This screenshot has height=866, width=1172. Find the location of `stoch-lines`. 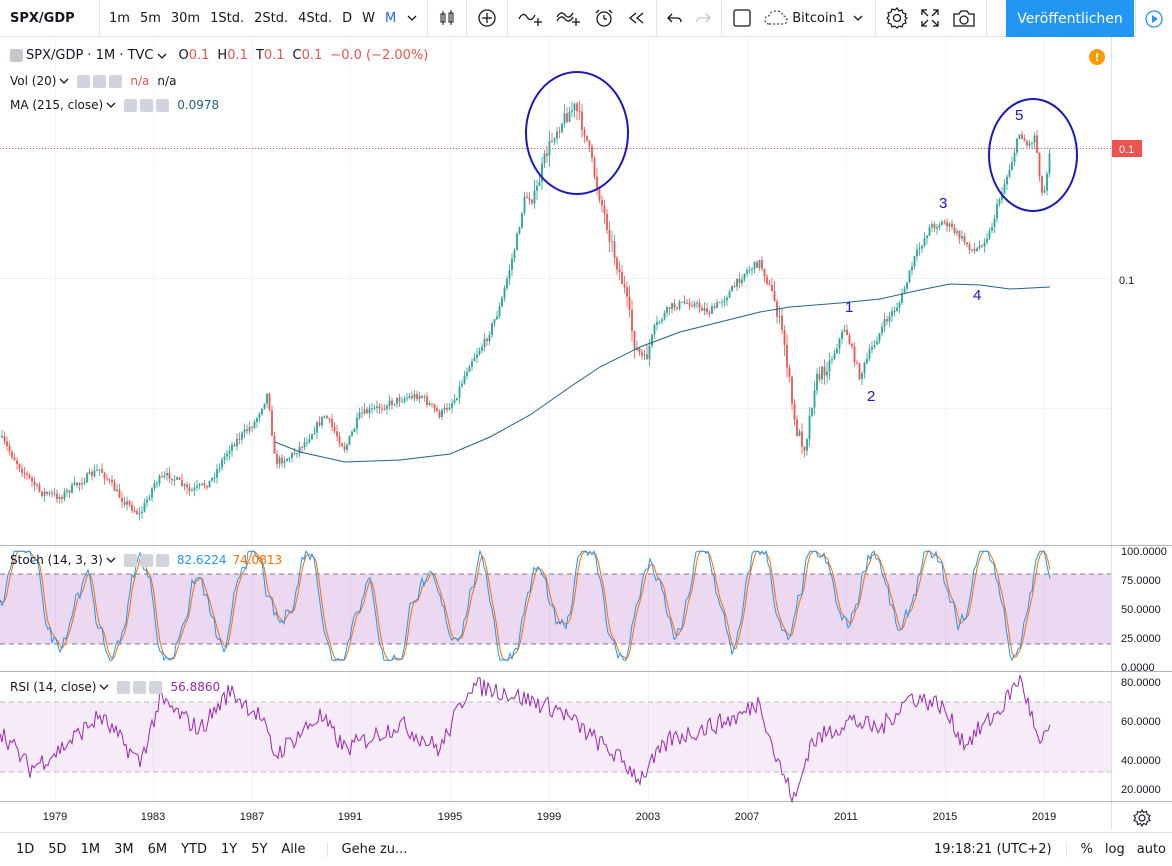

stoch-lines is located at coordinates (525, 605).